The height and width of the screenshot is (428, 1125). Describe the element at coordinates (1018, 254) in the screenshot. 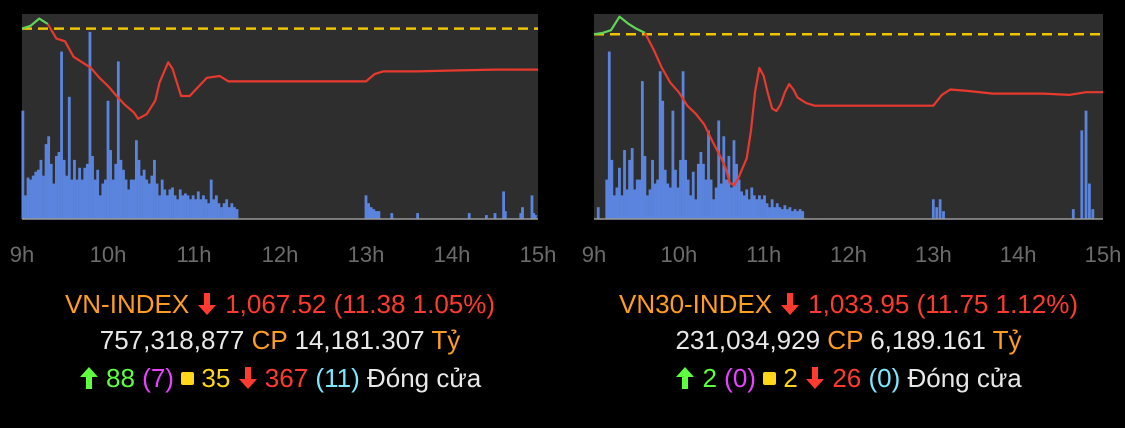

I see `x-tick-label: 14h` at that location.